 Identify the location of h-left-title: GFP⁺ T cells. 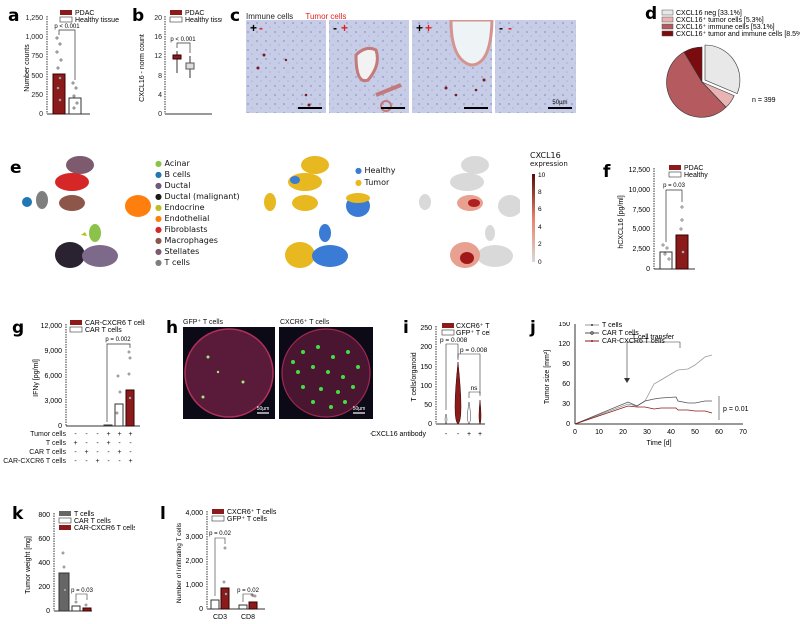
(203, 322).